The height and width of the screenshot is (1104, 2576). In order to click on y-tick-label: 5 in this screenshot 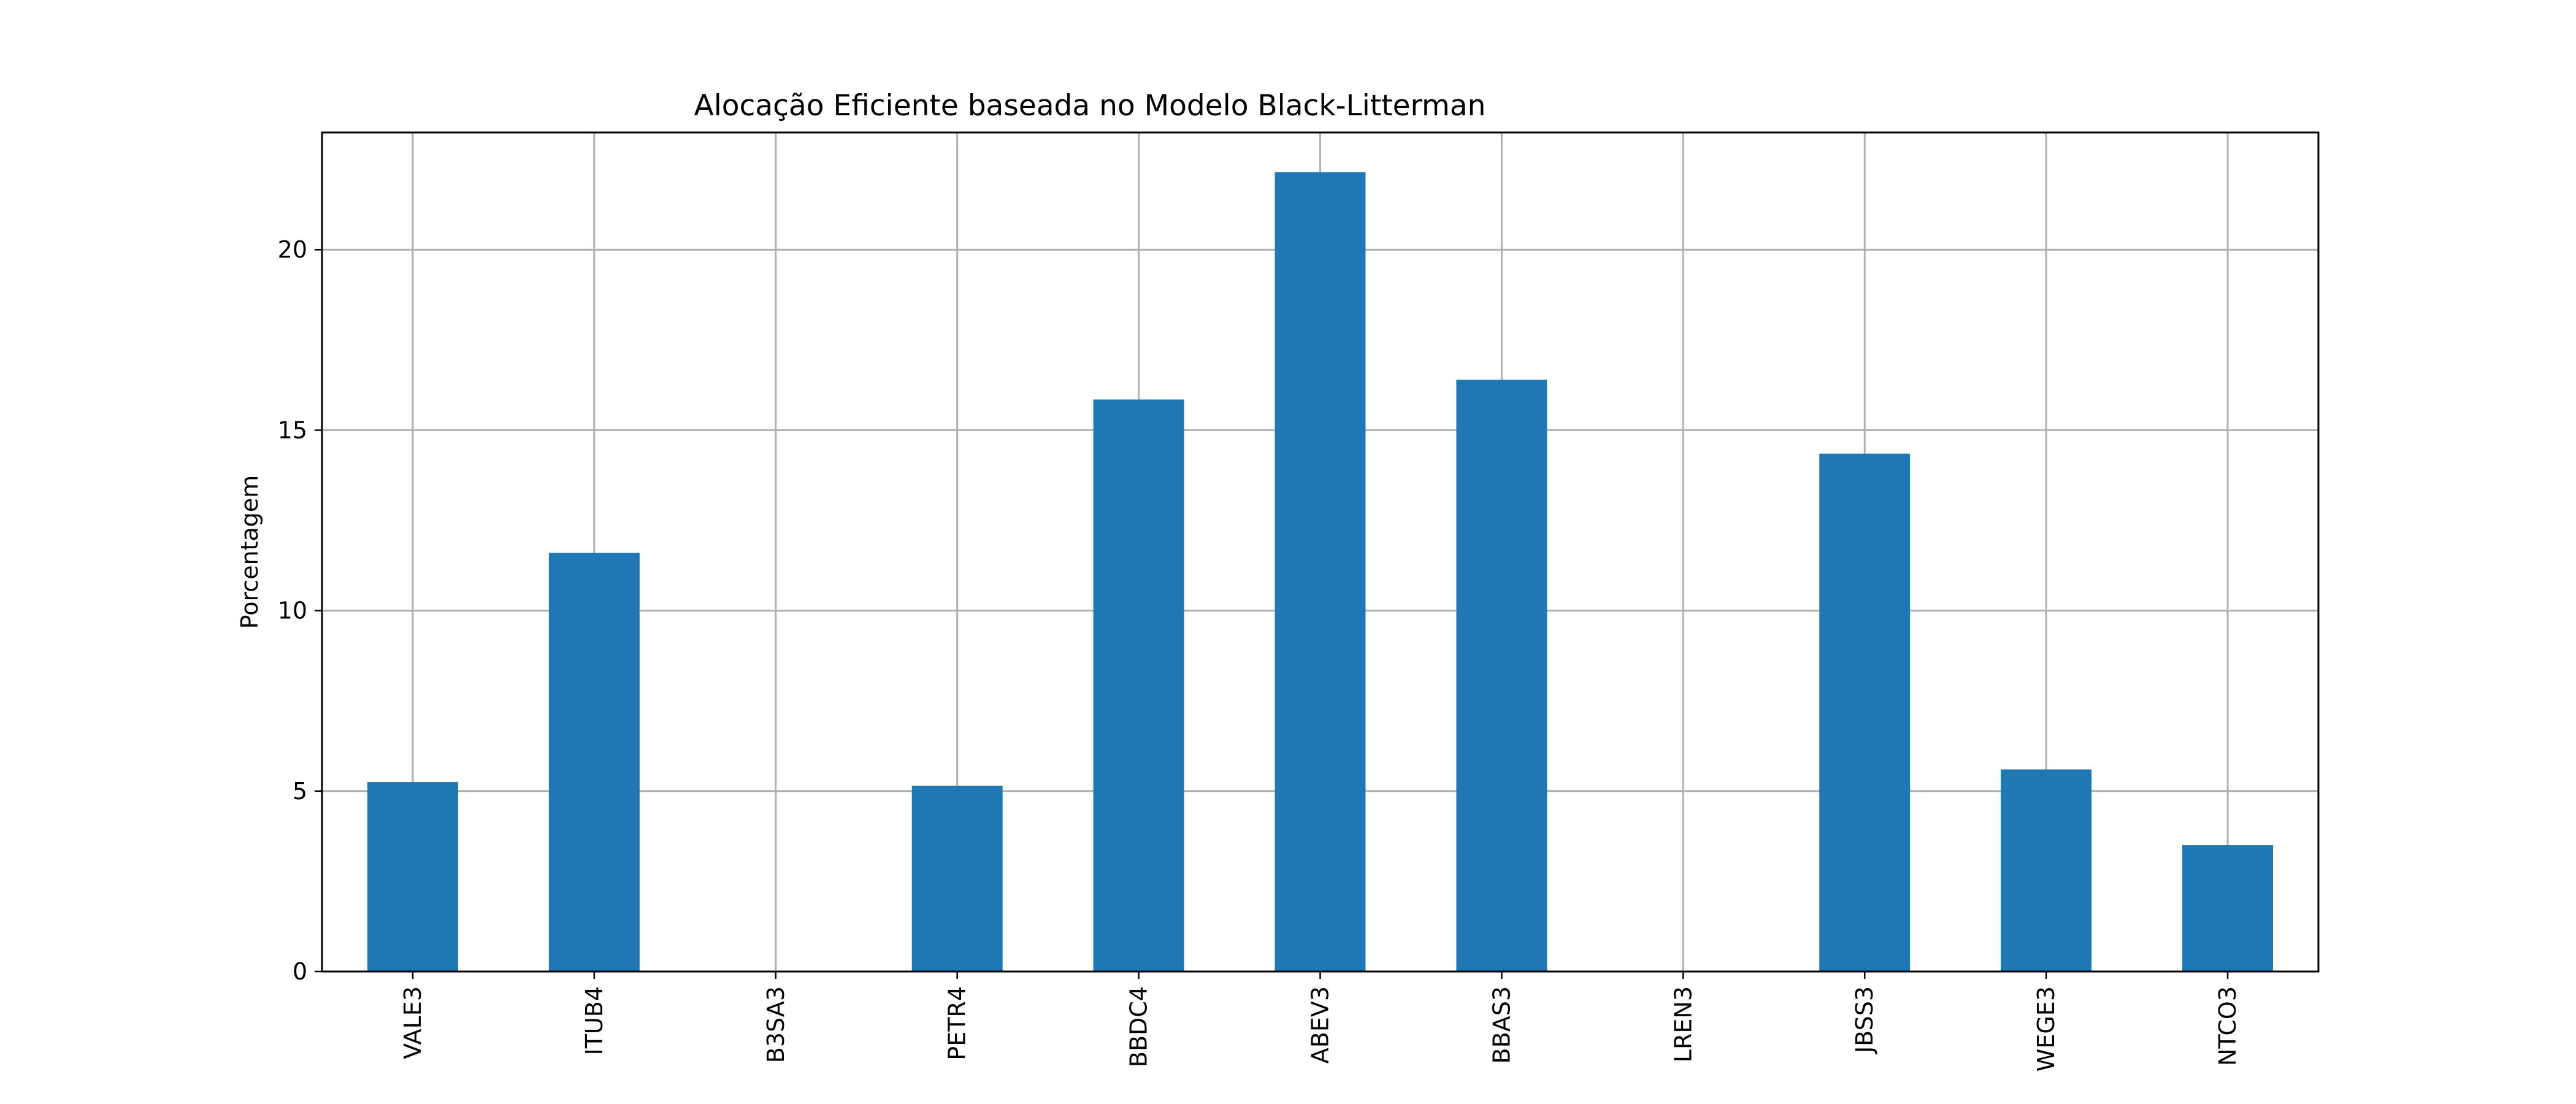, I will do `click(300, 791)`.